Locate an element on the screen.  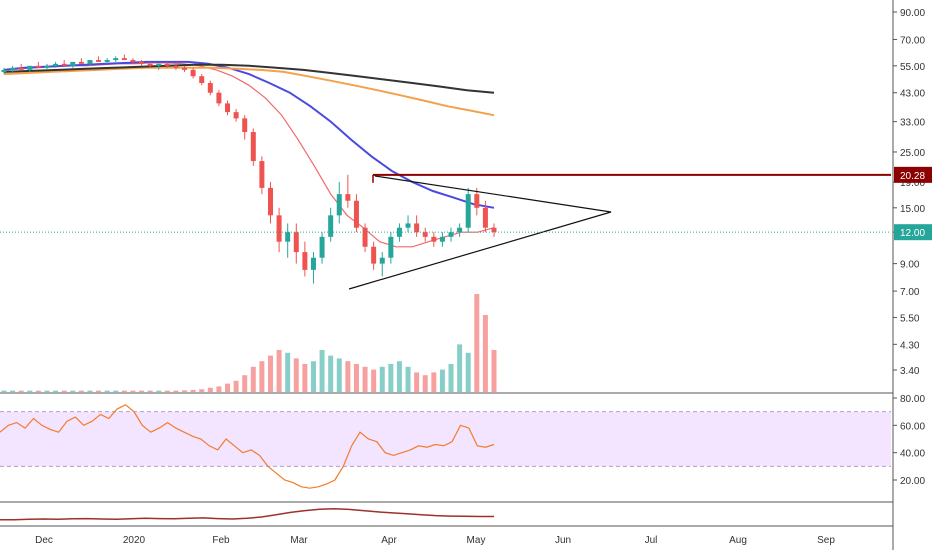
resistance-price-badge: 20.28 is located at coordinates (913, 174).